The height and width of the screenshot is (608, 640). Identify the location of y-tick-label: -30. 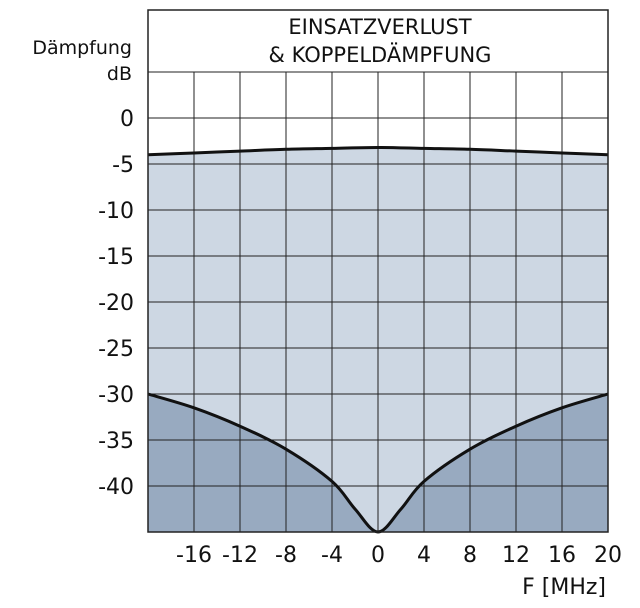
(116, 395).